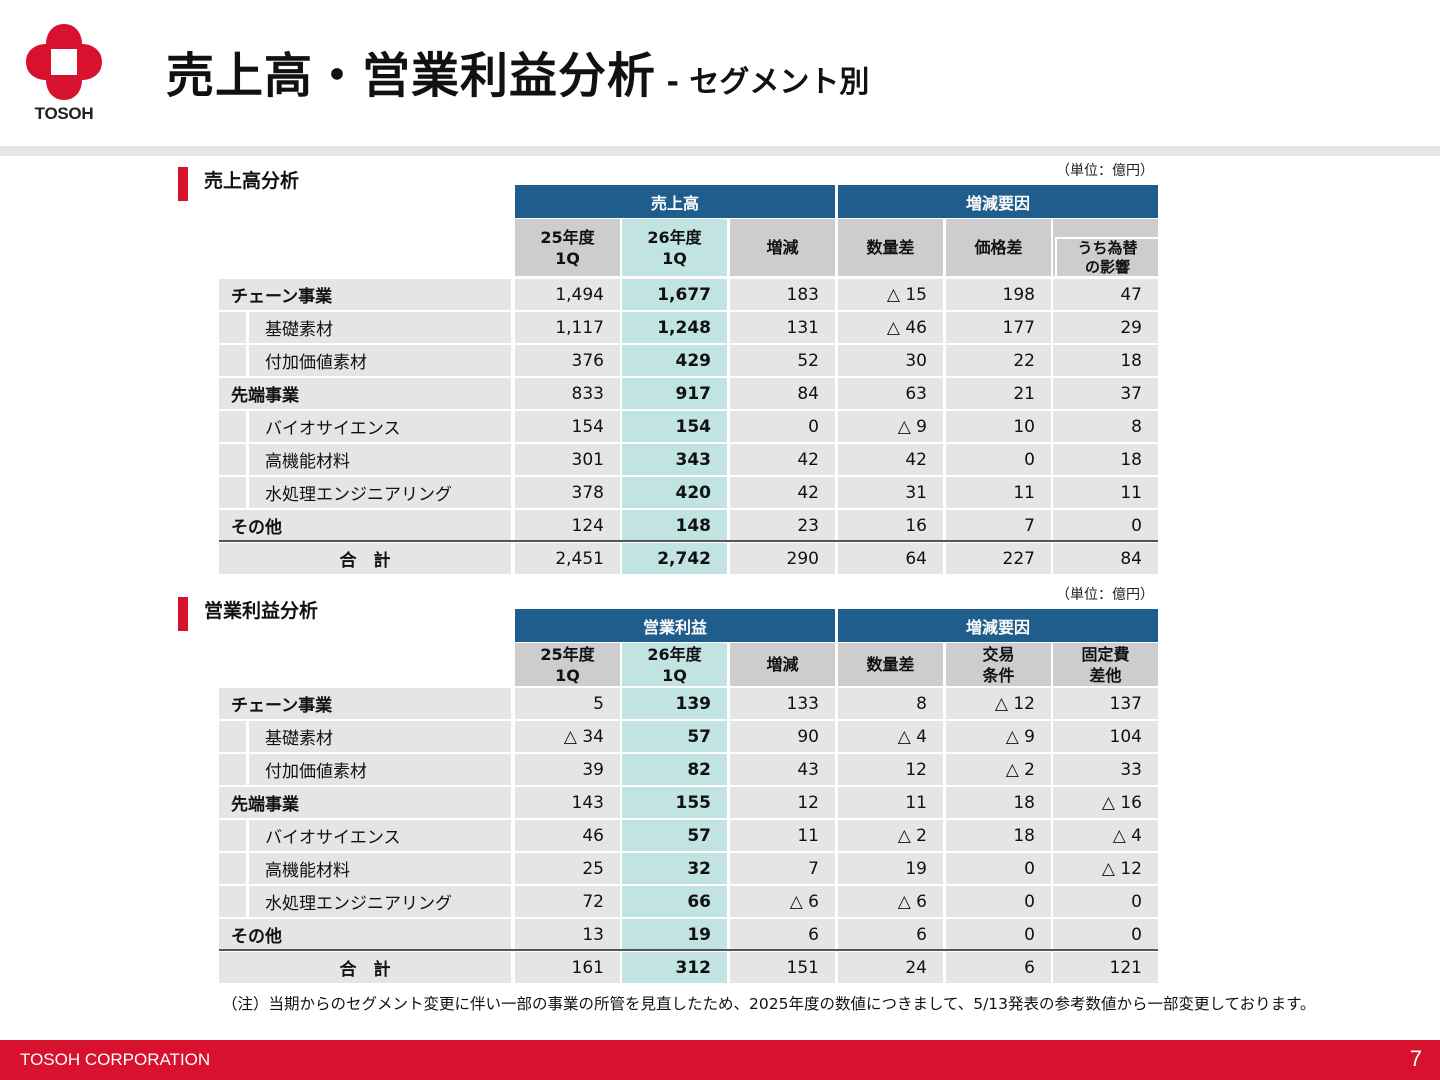  I want to click on sales-total-label: 合 計, so click(365, 558).